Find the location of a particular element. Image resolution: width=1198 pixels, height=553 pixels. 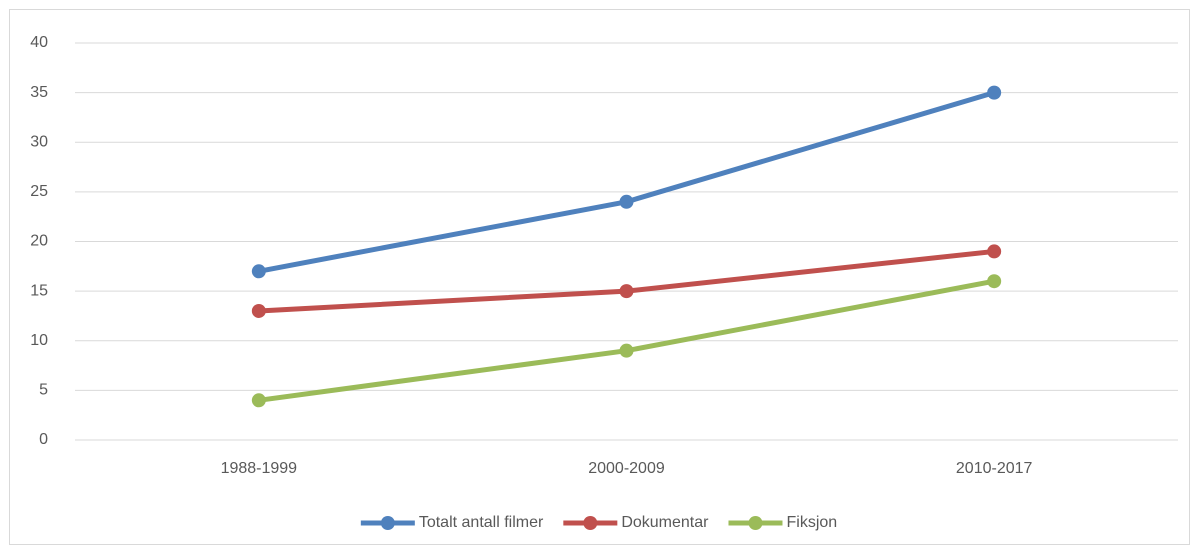

y-tick-label: 35 is located at coordinates (39, 92).